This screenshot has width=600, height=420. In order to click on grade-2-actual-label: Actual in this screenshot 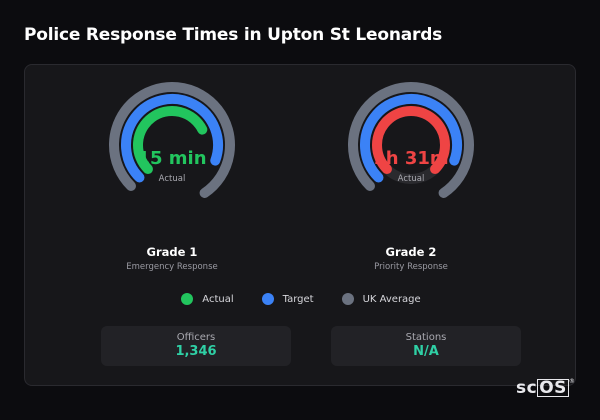, I will do `click(411, 179)`.